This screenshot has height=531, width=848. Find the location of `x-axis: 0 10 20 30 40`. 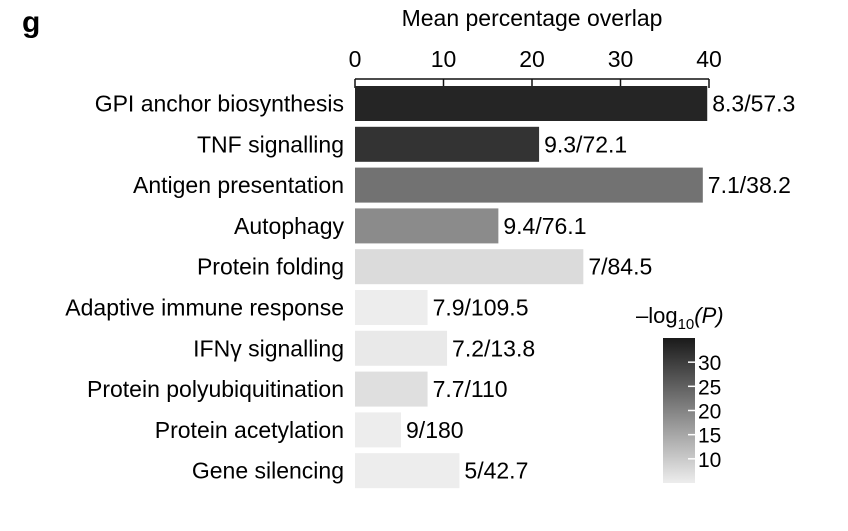

x-axis: 0 10 20 30 40 is located at coordinates (535, 67).